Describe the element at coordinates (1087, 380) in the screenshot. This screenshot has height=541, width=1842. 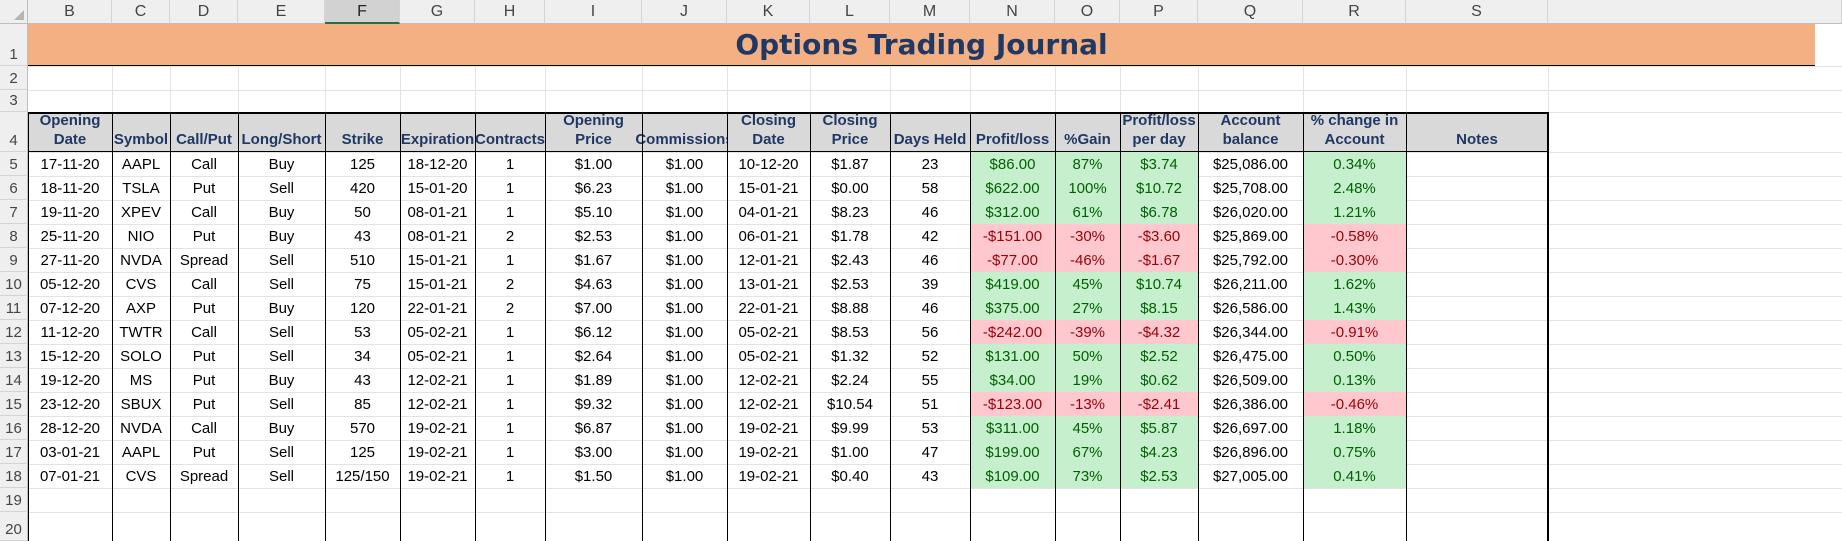
I see `cell-gain: 19%` at that location.